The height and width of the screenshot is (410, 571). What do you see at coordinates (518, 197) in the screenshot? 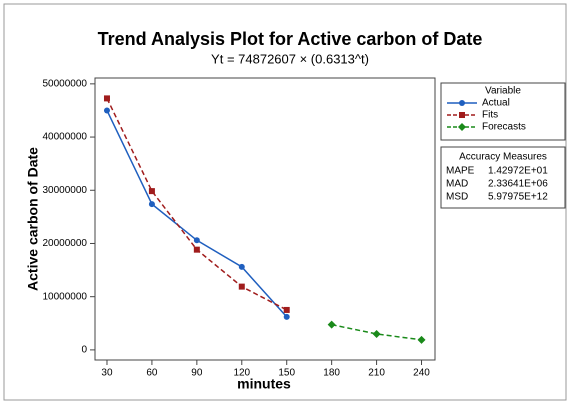
I see `accuracy-value: 5.97975E+12` at bounding box center [518, 197].